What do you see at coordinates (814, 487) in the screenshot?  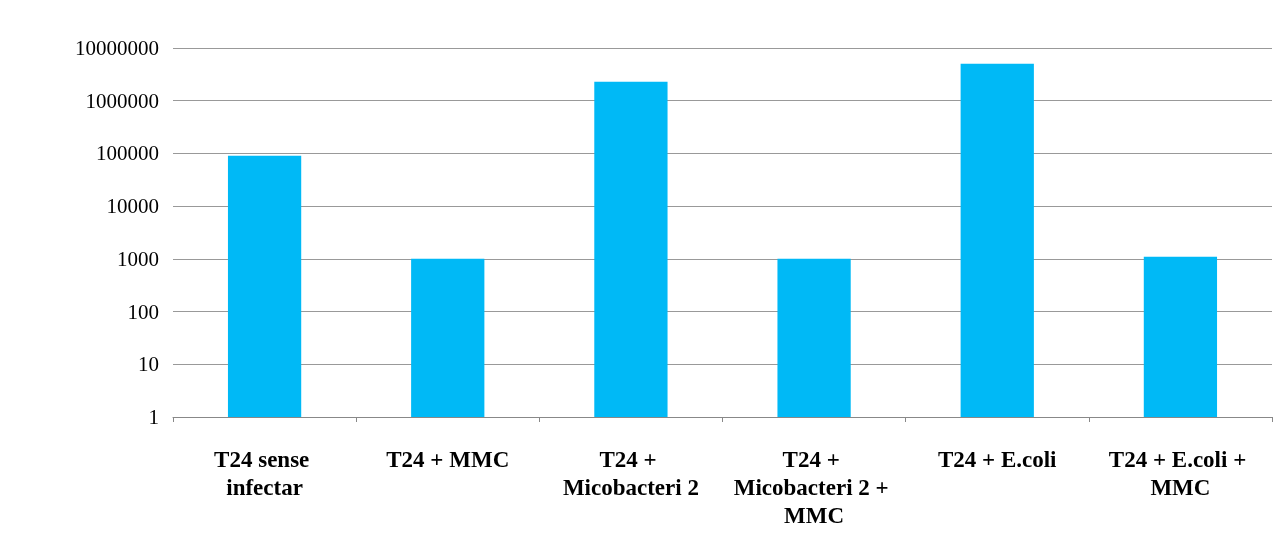 I see `x-tick-label: T24 + Micobacteri 2 + MMC` at bounding box center [814, 487].